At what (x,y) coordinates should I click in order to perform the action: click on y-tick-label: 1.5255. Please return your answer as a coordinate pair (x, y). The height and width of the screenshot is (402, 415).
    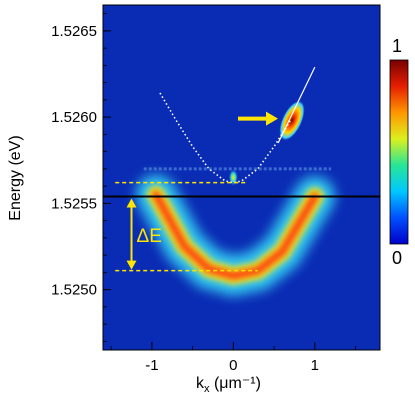
    Looking at the image, I should click on (74, 203).